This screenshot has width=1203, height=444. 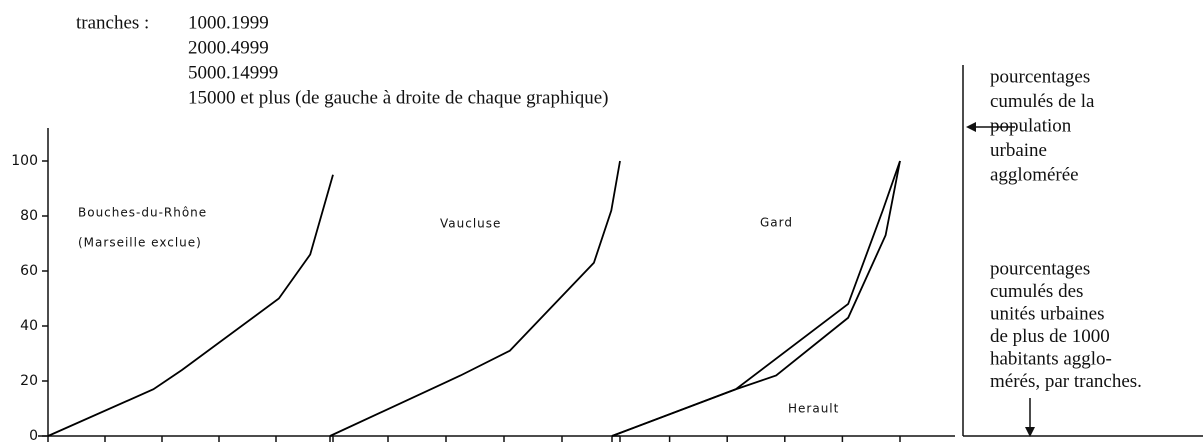 I want to click on series-label: Vaucluse, so click(x=470, y=224).